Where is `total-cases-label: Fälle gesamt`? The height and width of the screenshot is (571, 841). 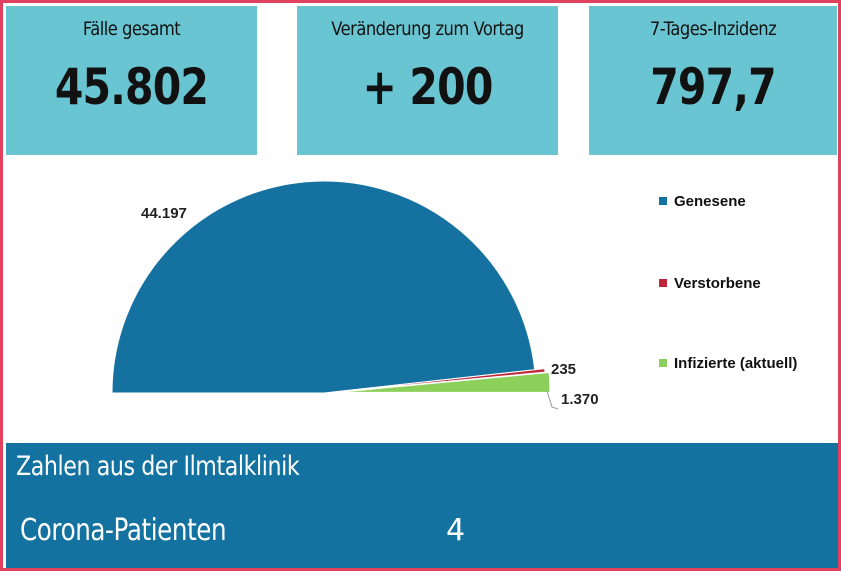
total-cases-label: Fälle gesamt is located at coordinates (131, 29).